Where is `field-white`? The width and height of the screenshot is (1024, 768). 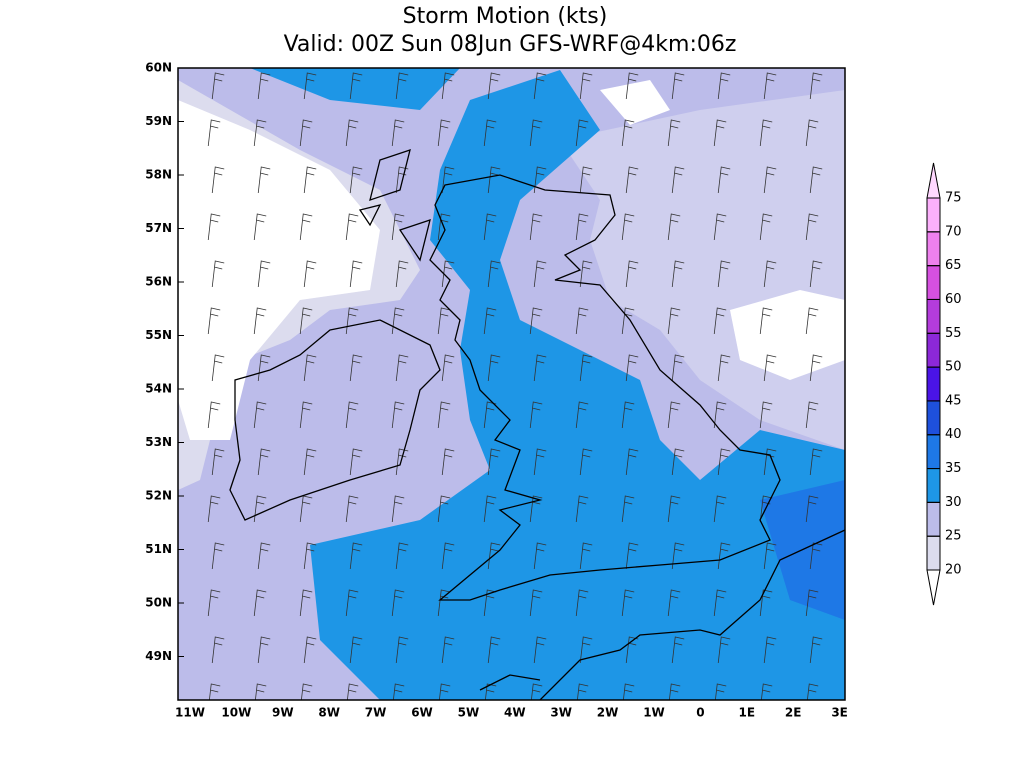
field-white is located at coordinates (279, 270).